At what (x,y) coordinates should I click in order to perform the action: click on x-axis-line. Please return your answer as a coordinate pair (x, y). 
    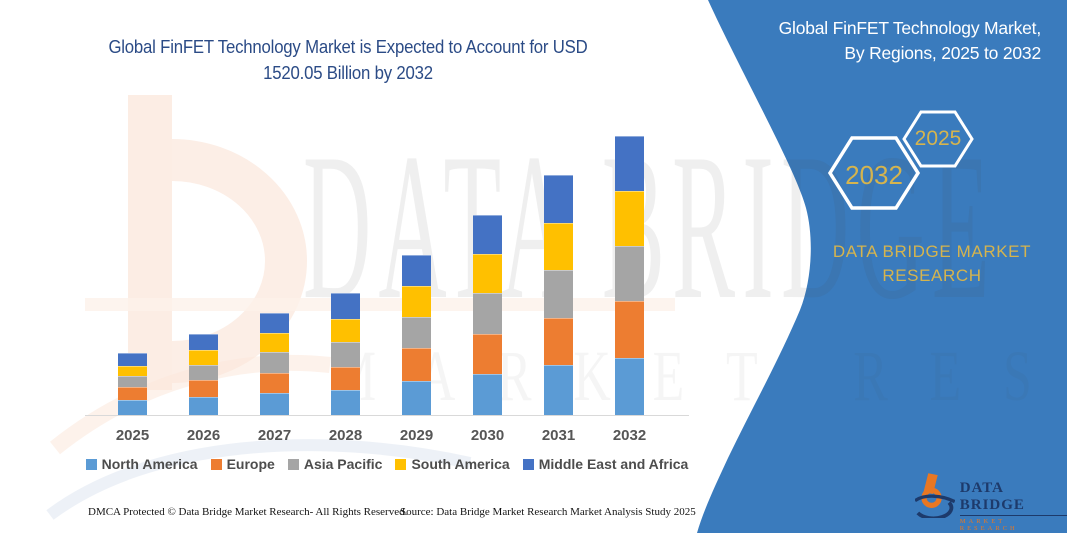
    Looking at the image, I should click on (387, 415).